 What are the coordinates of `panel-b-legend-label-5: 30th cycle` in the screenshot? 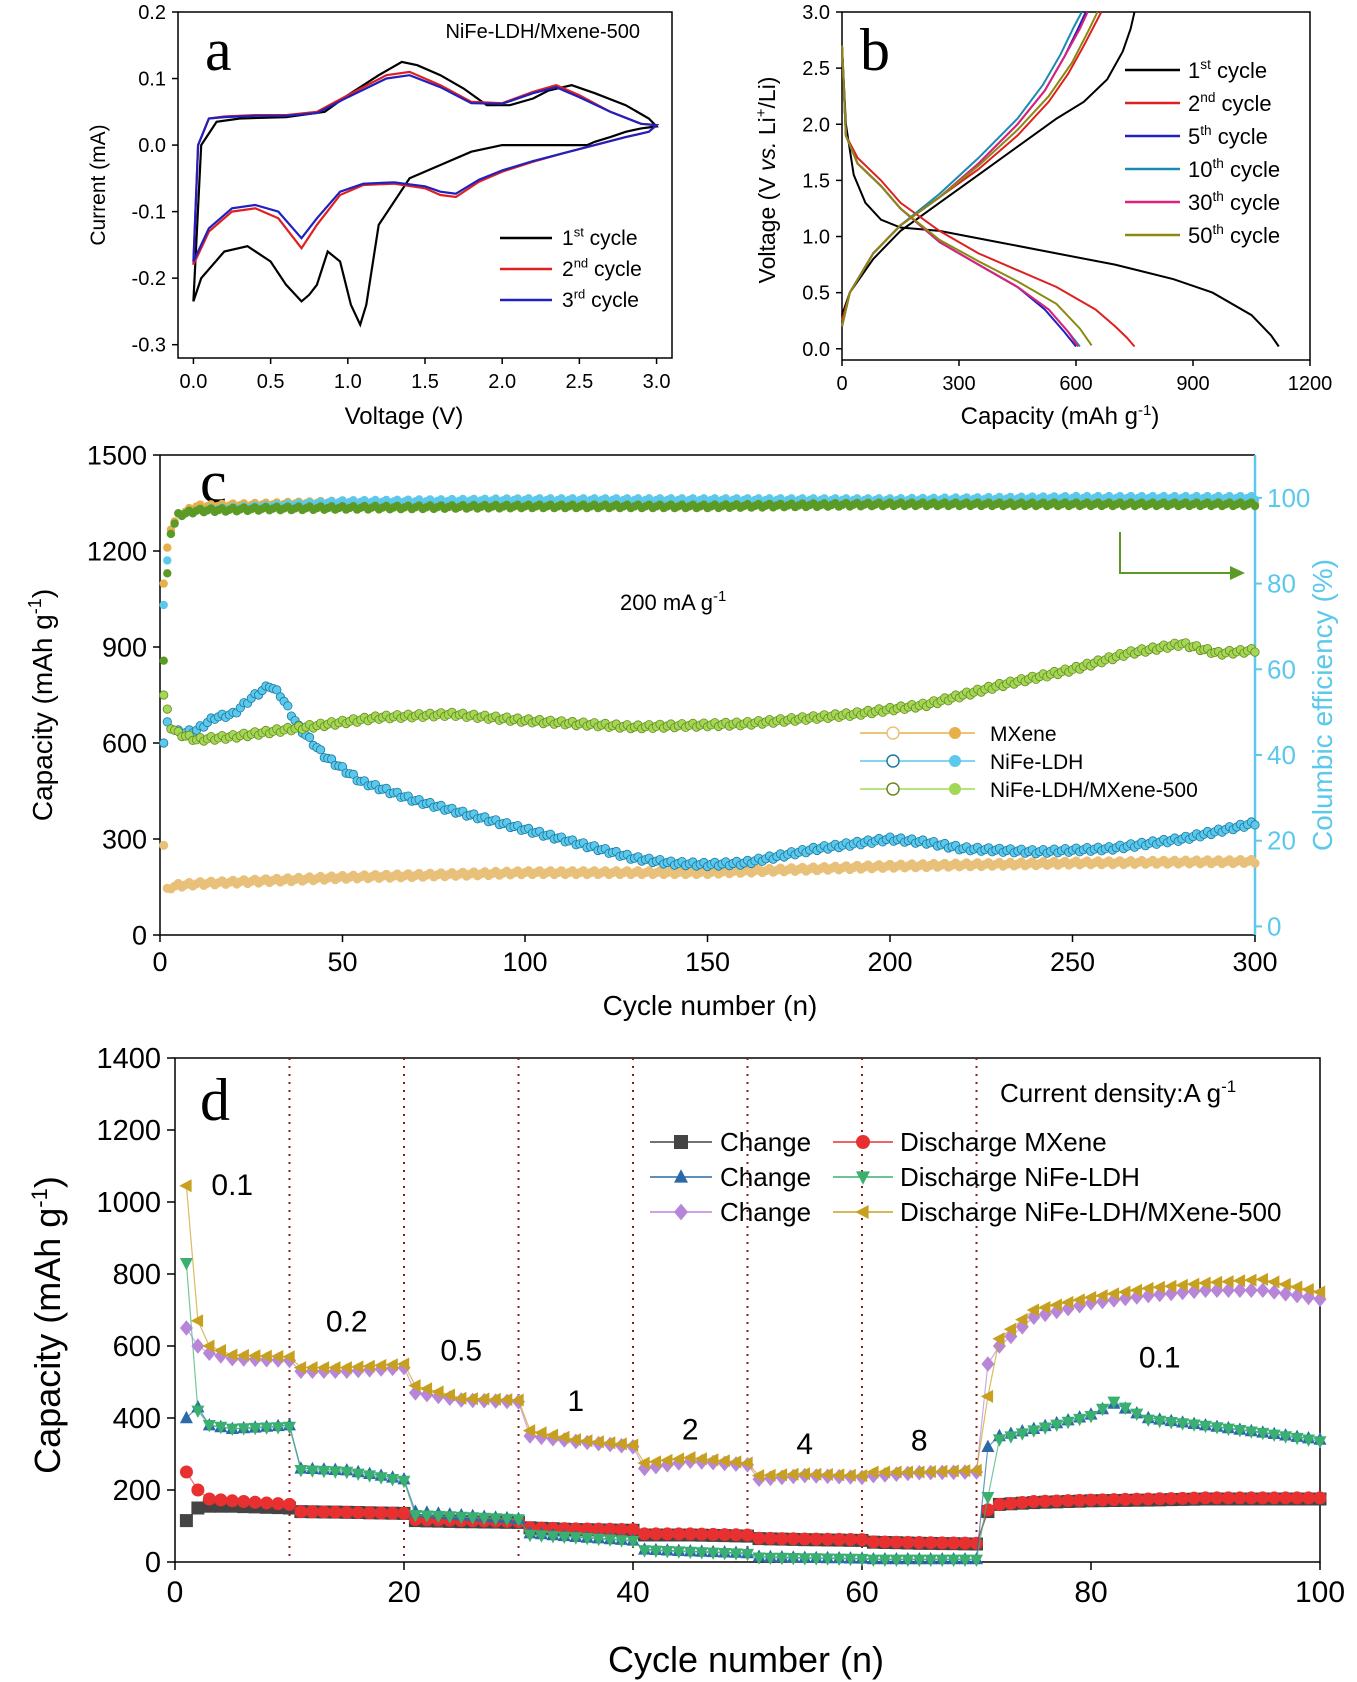 It's located at (1234, 202).